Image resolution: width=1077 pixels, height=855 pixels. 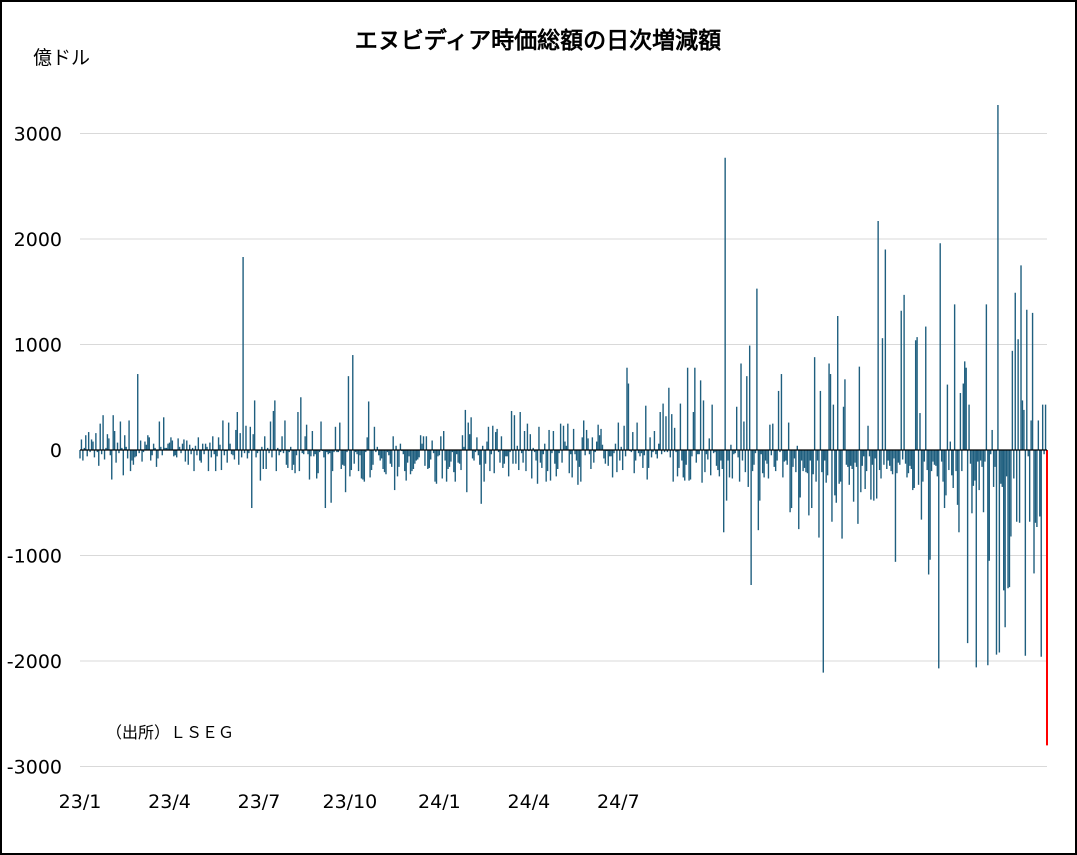 I want to click on chart-title: エヌビディア時価総額の日次増減額, so click(x=538, y=40).